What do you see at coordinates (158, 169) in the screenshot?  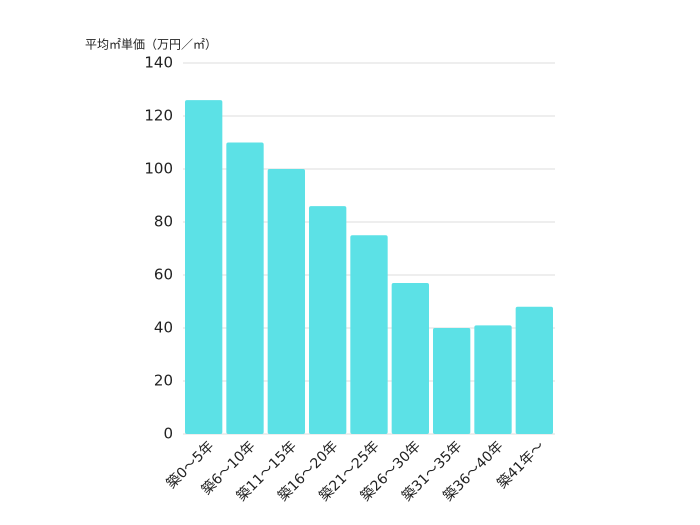 I see `y-tick-label: 100` at bounding box center [158, 169].